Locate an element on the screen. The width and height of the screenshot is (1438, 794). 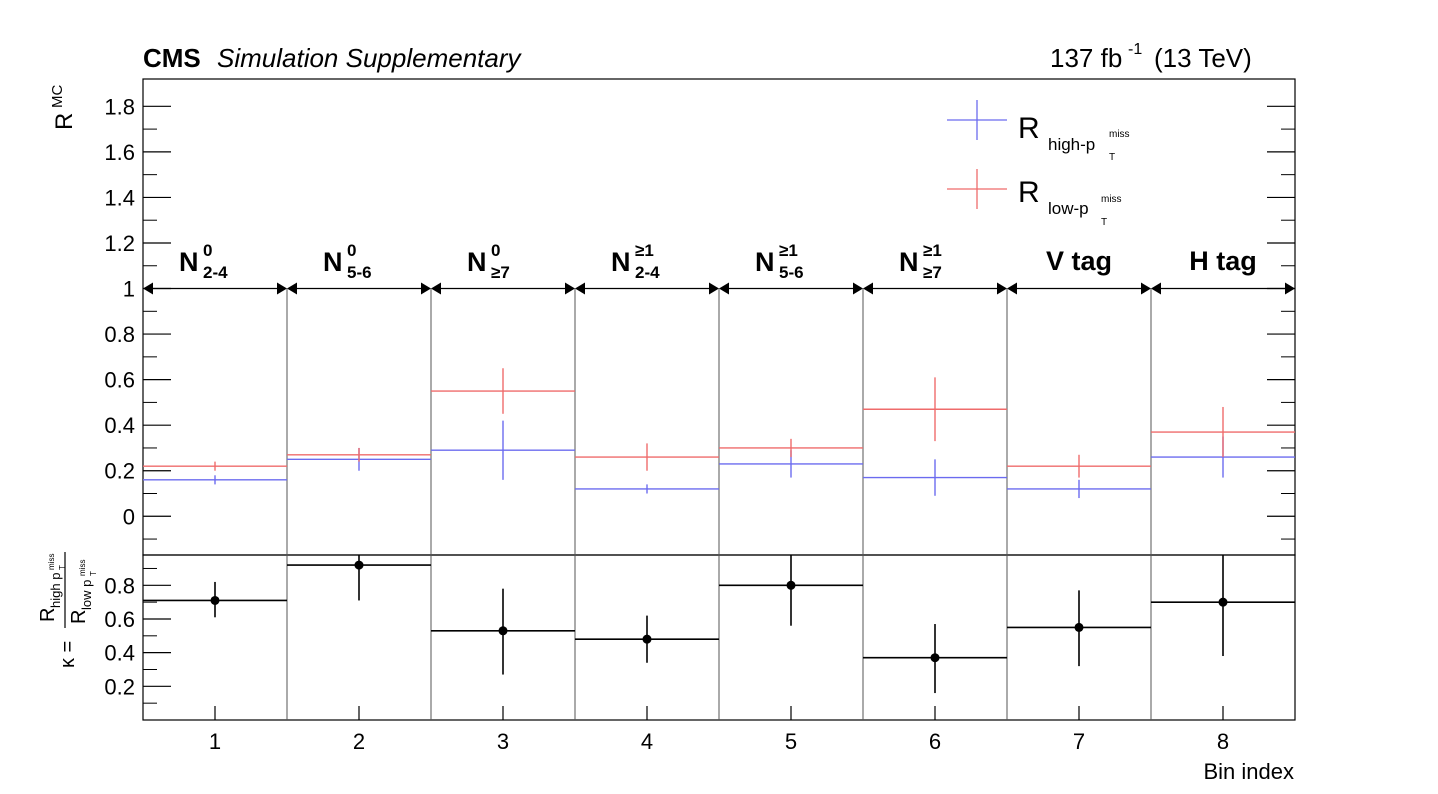
x-tick-label: 2 is located at coordinates (359, 741).